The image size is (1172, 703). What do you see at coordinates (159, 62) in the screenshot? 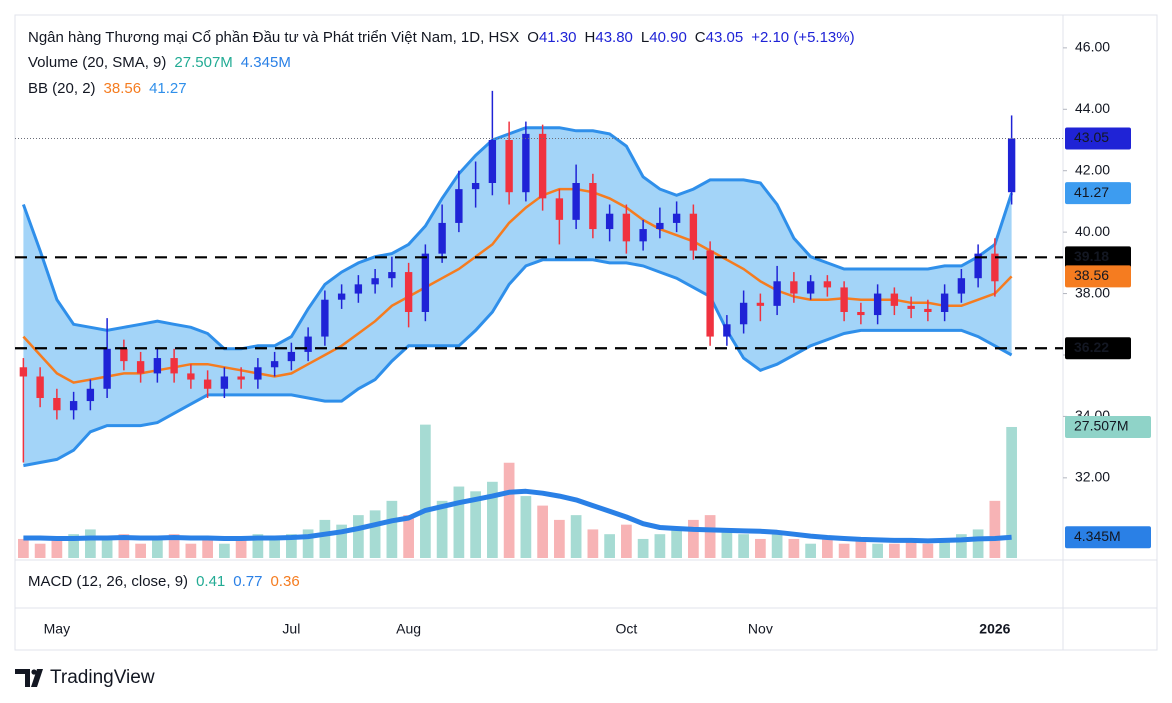
I see `volume-legend: Volume (20, SMA, 9) 27.507M 4.345M` at bounding box center [159, 62].